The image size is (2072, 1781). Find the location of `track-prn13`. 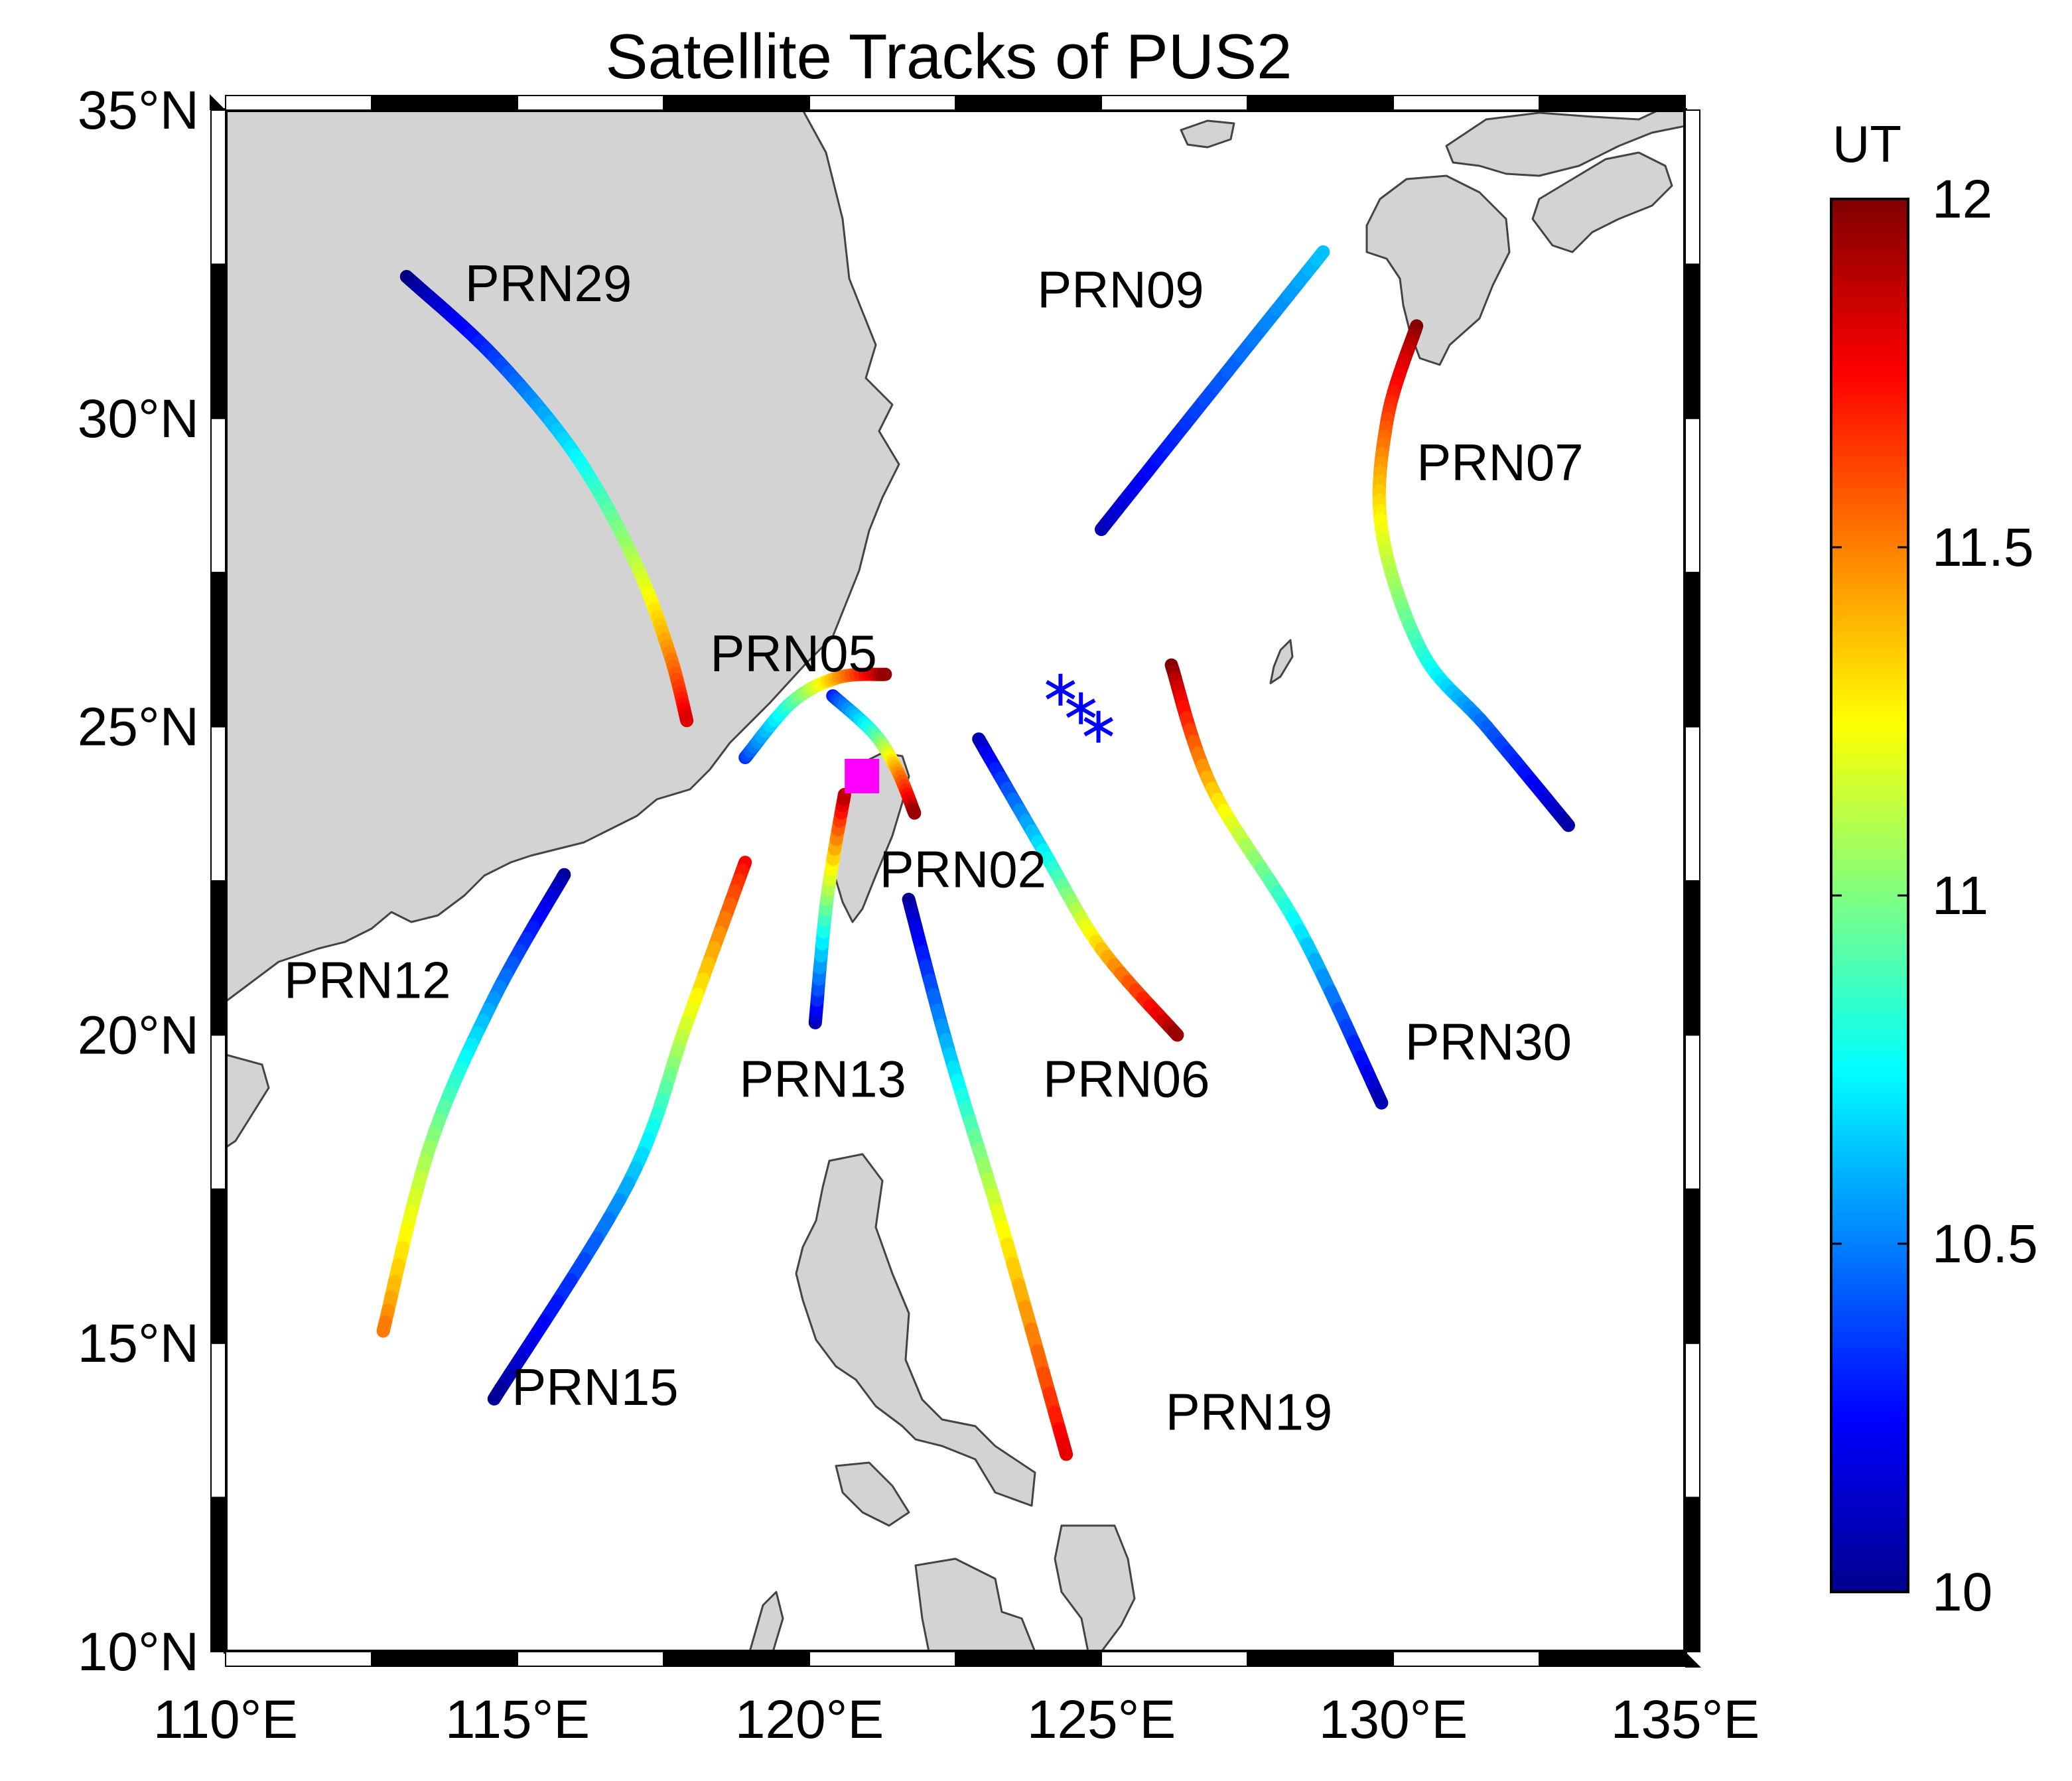

track-prn13 is located at coordinates (829, 908).